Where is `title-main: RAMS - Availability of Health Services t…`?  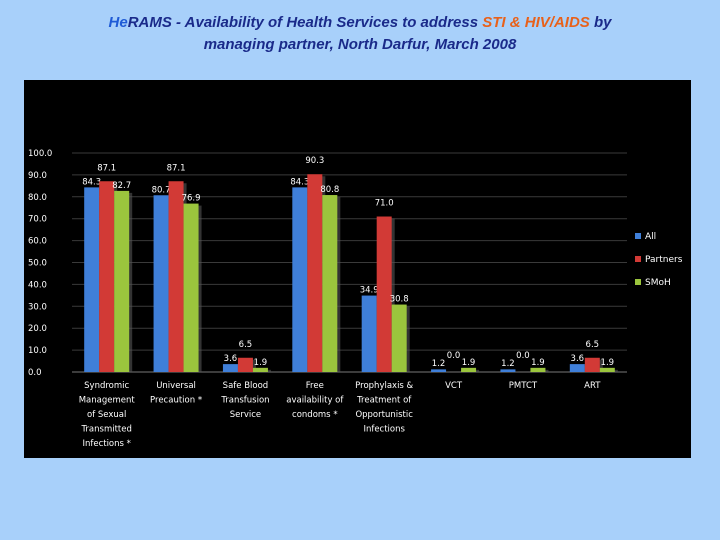
title-main: RAMS - Availability of Health Services t… is located at coordinates (305, 22).